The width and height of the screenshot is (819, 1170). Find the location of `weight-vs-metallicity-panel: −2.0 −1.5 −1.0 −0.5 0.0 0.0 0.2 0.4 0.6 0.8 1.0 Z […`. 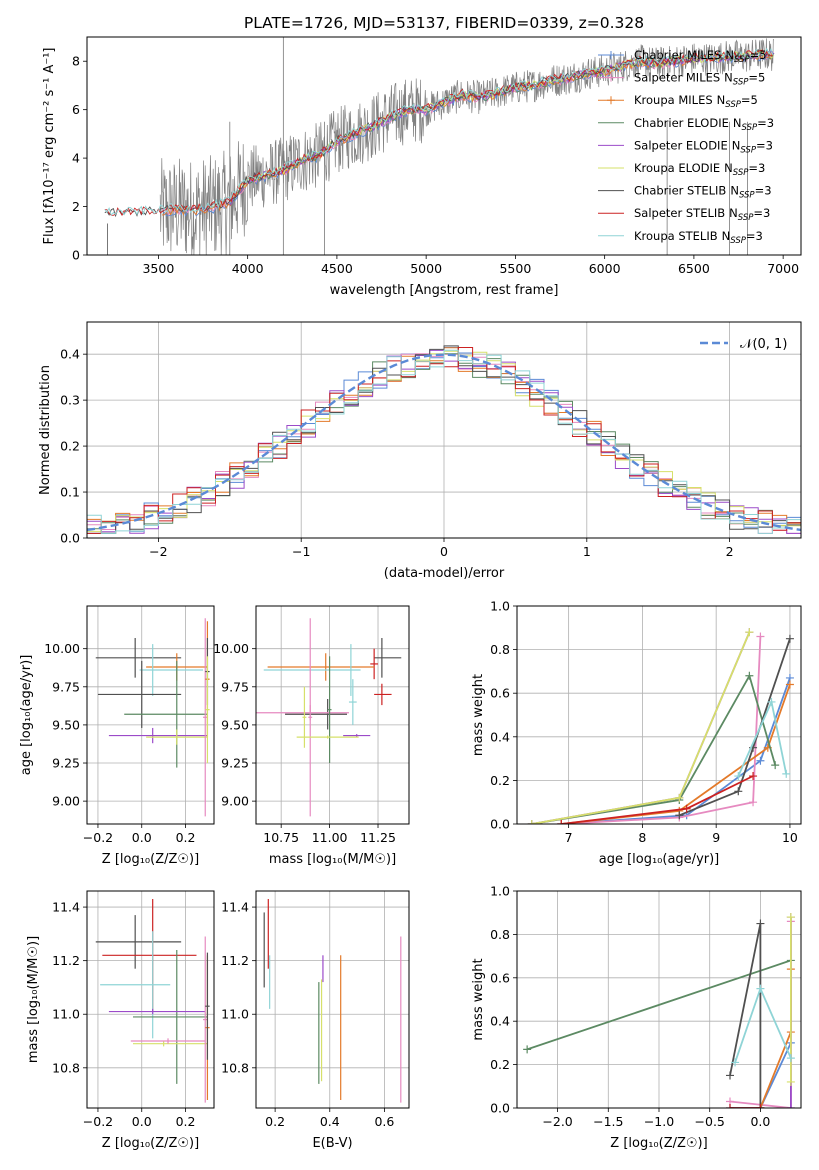

weight-vs-metallicity-panel: −2.0 −1.5 −1.0 −0.5 0.0 0.0 0.2 0.4 0.6 0.8 1.0 Z [… is located at coordinates (636, 1017).